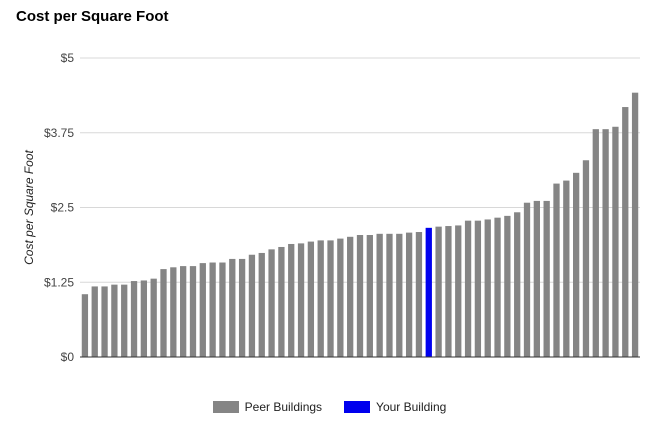 This screenshot has width=659, height=439. What do you see at coordinates (68, 58) in the screenshot?
I see `y-tick-label: $5` at bounding box center [68, 58].